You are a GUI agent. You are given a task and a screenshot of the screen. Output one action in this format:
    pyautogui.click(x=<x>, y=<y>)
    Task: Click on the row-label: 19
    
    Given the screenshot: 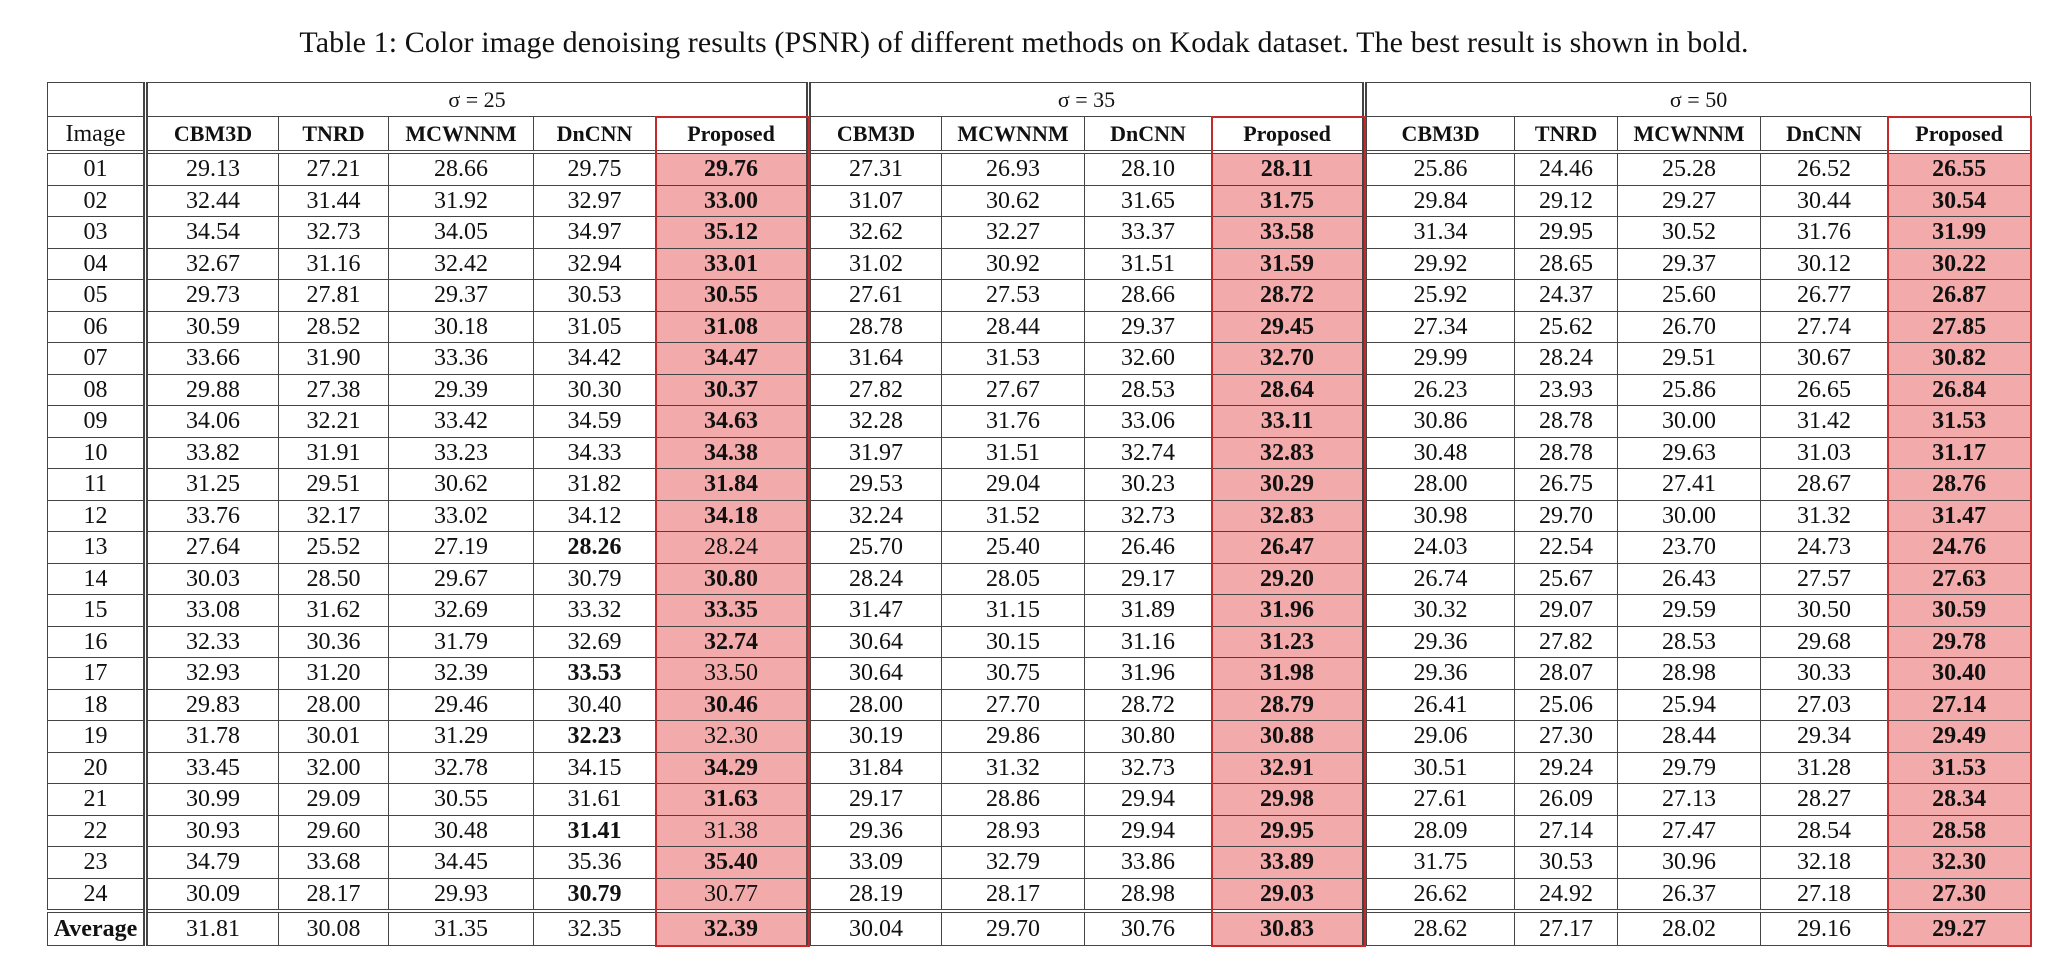 What is the action you would take?
    pyautogui.click(x=96, y=736)
    